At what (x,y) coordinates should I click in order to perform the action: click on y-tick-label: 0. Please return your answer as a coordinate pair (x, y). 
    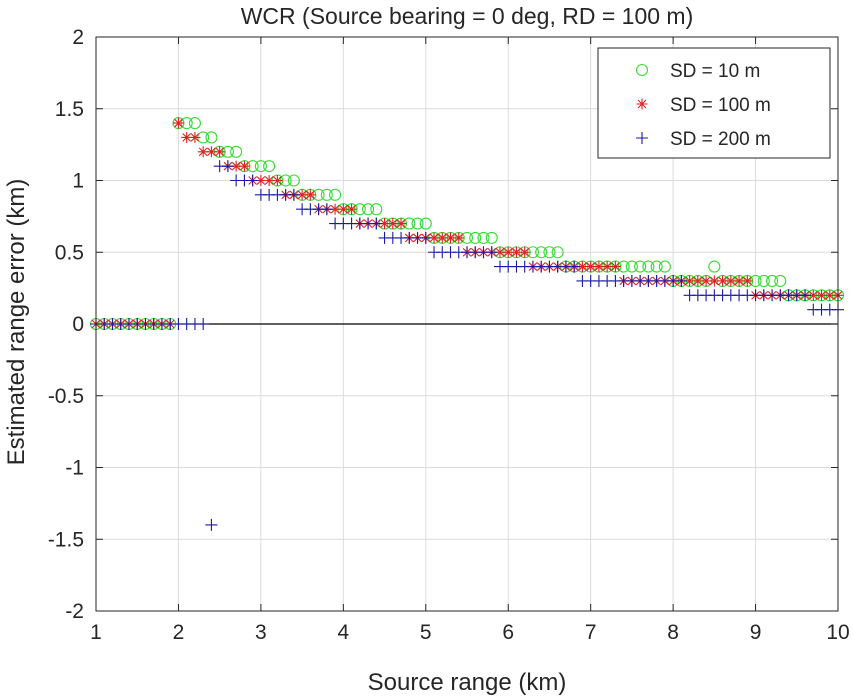
    Looking at the image, I should click on (78, 324).